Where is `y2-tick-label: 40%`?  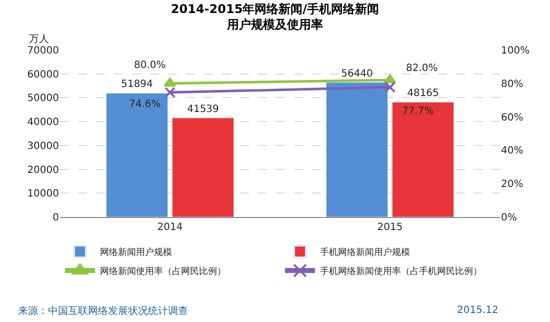
y2-tick-label: 40% is located at coordinates (512, 151).